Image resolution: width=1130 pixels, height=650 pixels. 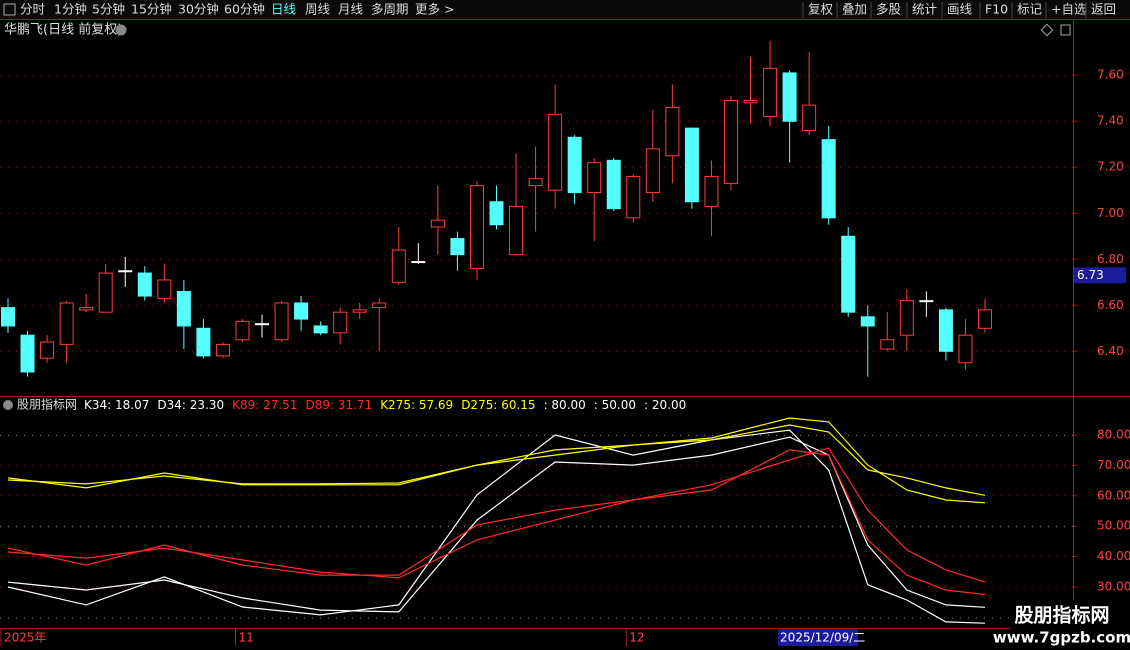 What do you see at coordinates (669, 405) in the screenshot?
I see `ref-level-label: 20.00` at bounding box center [669, 405].